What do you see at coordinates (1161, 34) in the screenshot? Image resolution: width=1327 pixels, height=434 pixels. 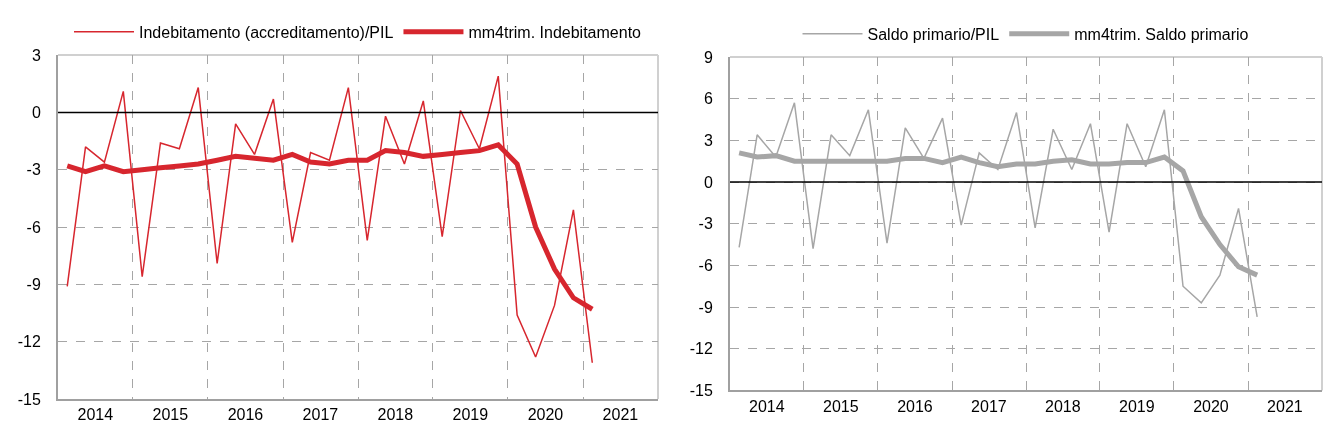 I see `legend-label: mm4trim. Saldo primario` at bounding box center [1161, 34].